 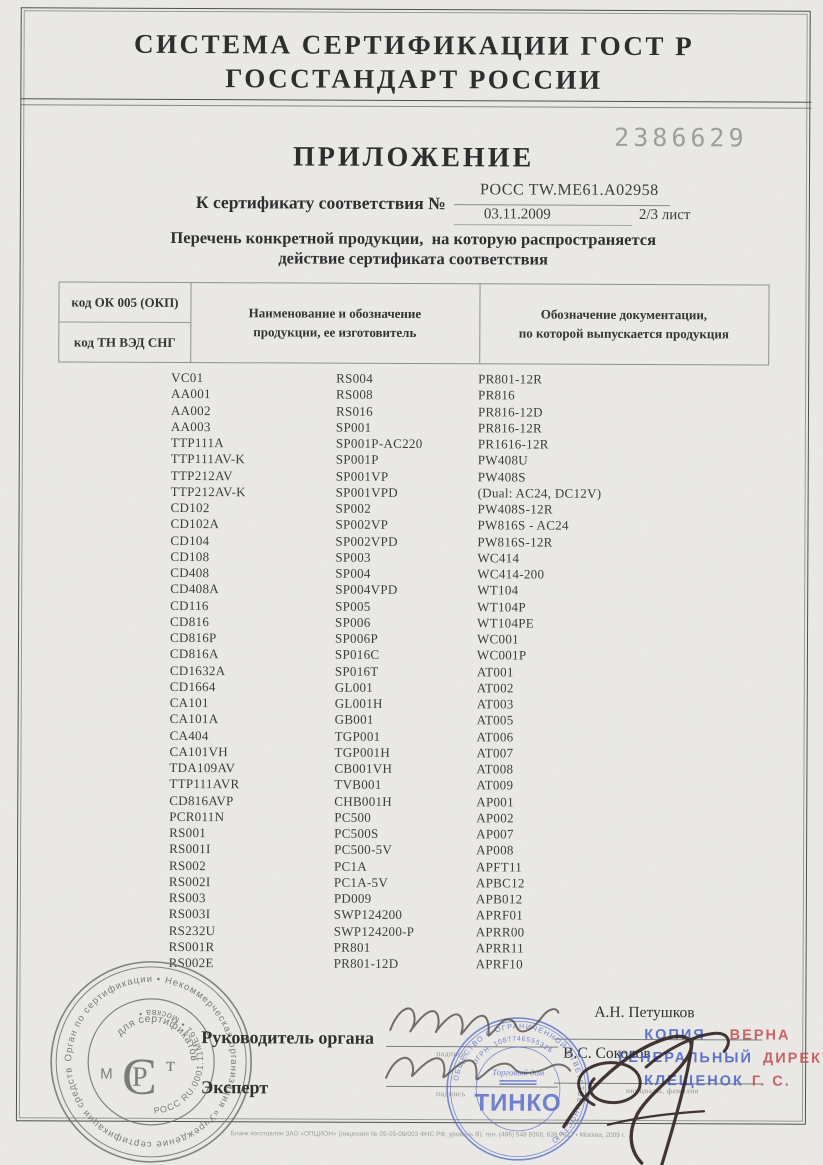 I want to click on product-code: PCR011N, so click(x=197, y=816).